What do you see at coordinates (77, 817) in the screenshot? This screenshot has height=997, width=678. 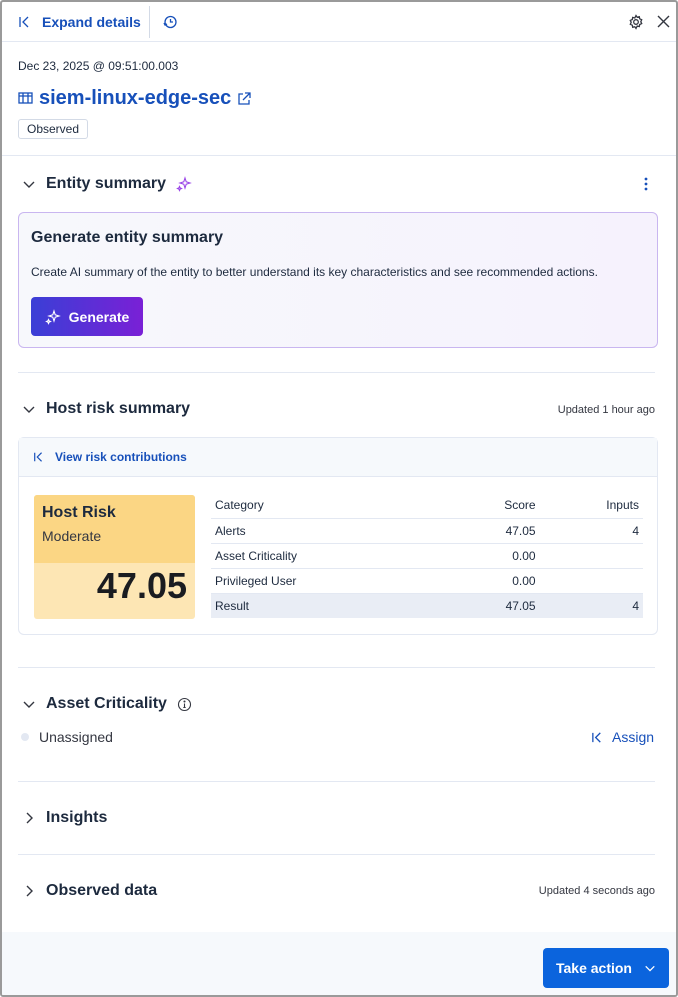 I see `section-title: Insights` at bounding box center [77, 817].